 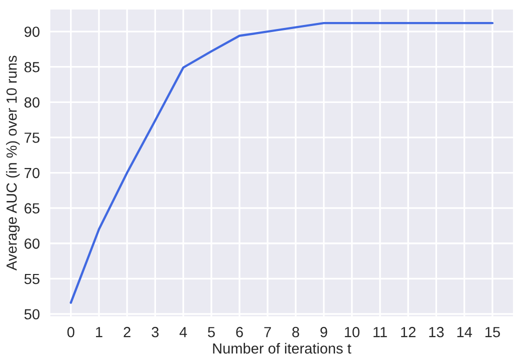 I want to click on y-tick-label: 90, so click(x=32, y=31).